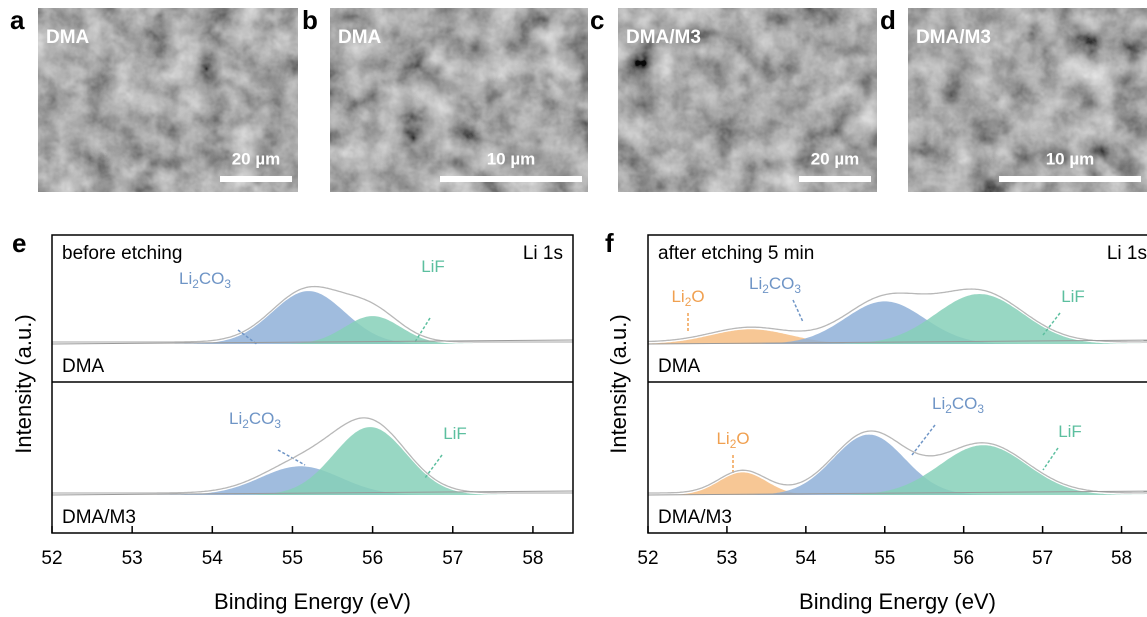  Describe the element at coordinates (609, 243) in the screenshot. I see `panel-letter: f` at that location.